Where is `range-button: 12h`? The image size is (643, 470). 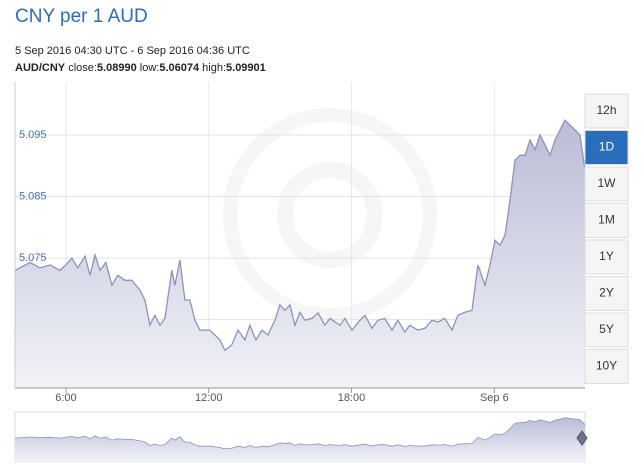 range-button: 12h is located at coordinates (606, 111).